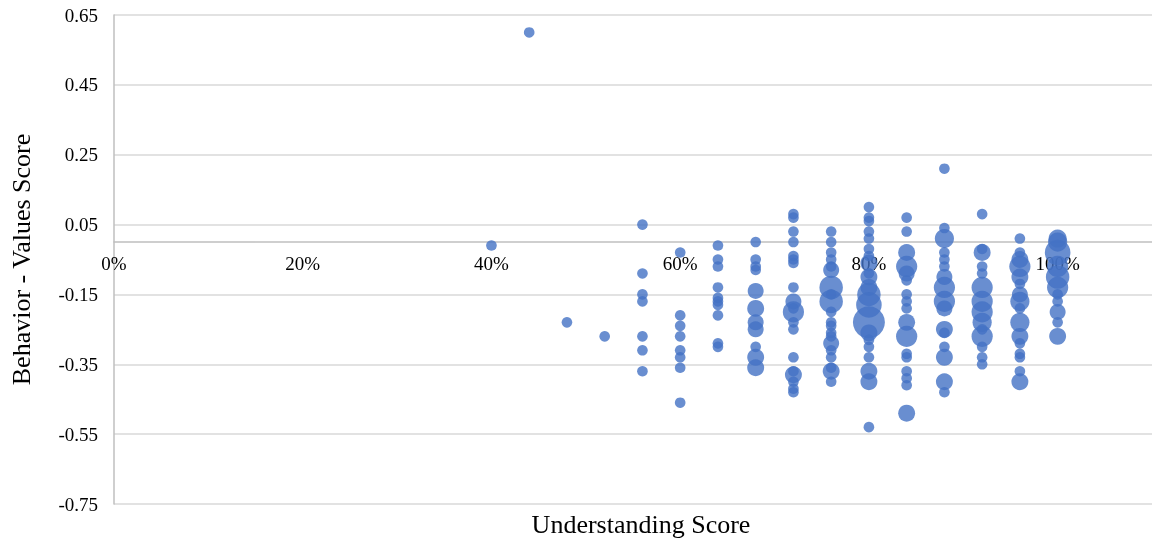  What do you see at coordinates (114, 264) in the screenshot?
I see `x-tick-label: 0%` at bounding box center [114, 264].